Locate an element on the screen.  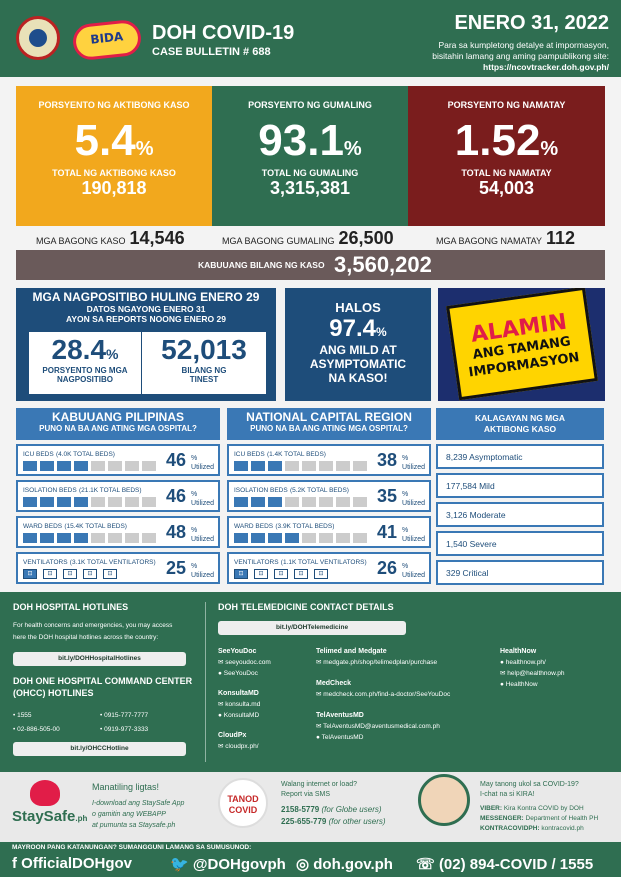
resource-label: WARD BEDS (15.4K TOTAL BEDS) is located at coordinates (75, 526).